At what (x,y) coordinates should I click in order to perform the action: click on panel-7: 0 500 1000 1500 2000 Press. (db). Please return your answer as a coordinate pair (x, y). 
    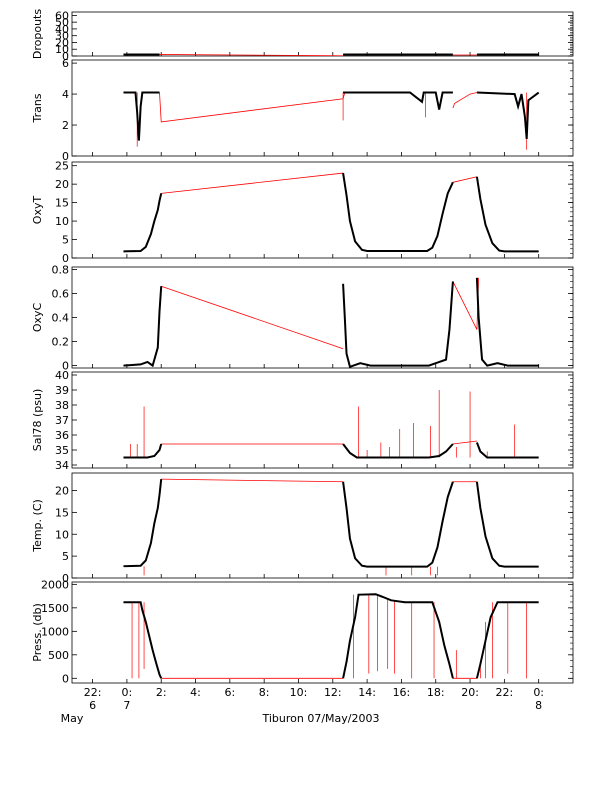
    Looking at the image, I should click on (302, 631).